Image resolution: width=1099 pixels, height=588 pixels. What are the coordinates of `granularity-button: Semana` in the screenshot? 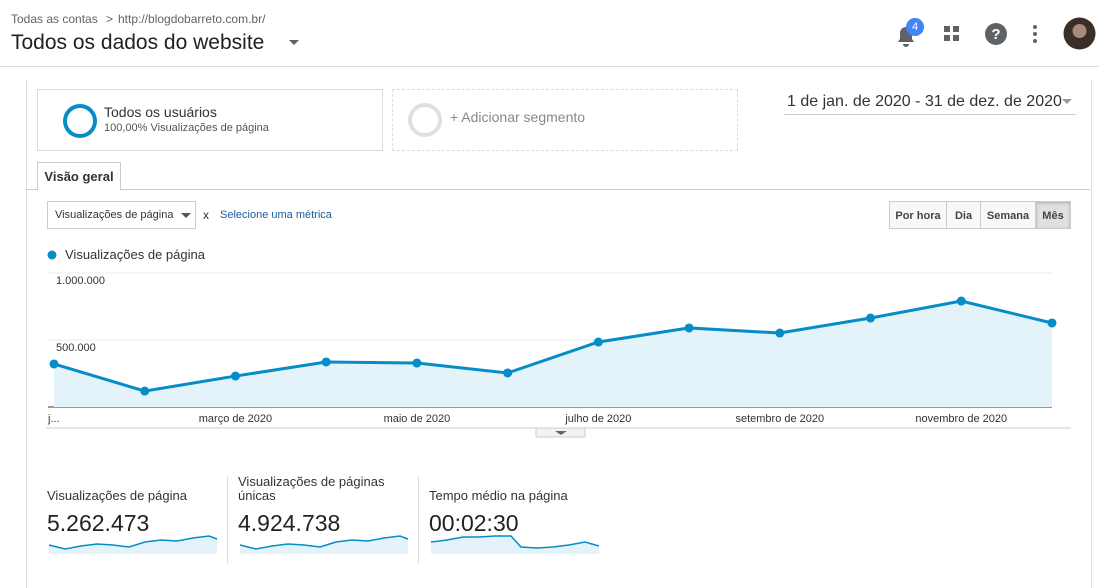 It's located at (1008, 215).